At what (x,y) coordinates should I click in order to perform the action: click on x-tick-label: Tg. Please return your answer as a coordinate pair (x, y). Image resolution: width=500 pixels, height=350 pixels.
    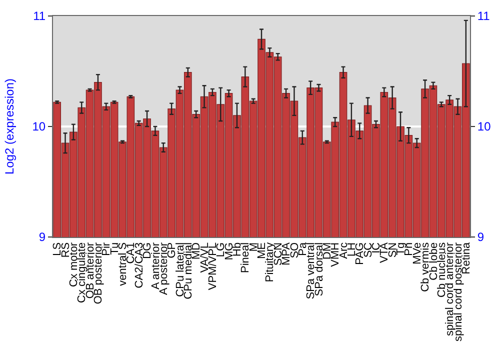
    Looking at the image, I should click on (401, 249).